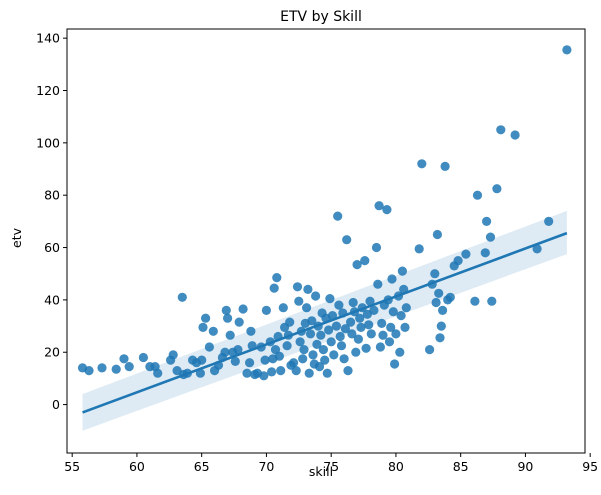 The width and height of the screenshot is (601, 495). I want to click on chart-title: ETV by Skill, so click(321, 17).